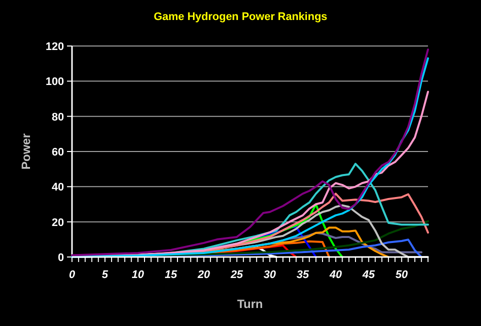 This screenshot has width=481, height=326. Describe the element at coordinates (105, 275) in the screenshot. I see `x-tick-label: 5` at that location.